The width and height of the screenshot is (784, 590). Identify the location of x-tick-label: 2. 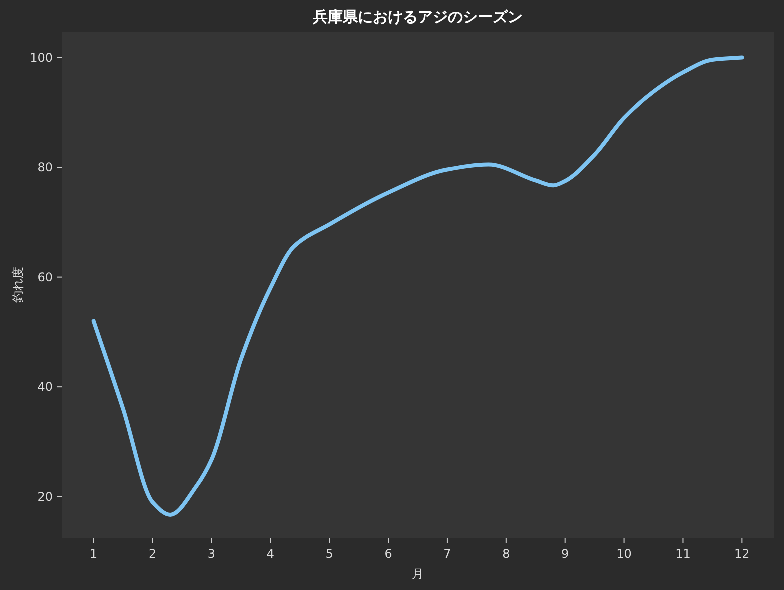
(152, 554).